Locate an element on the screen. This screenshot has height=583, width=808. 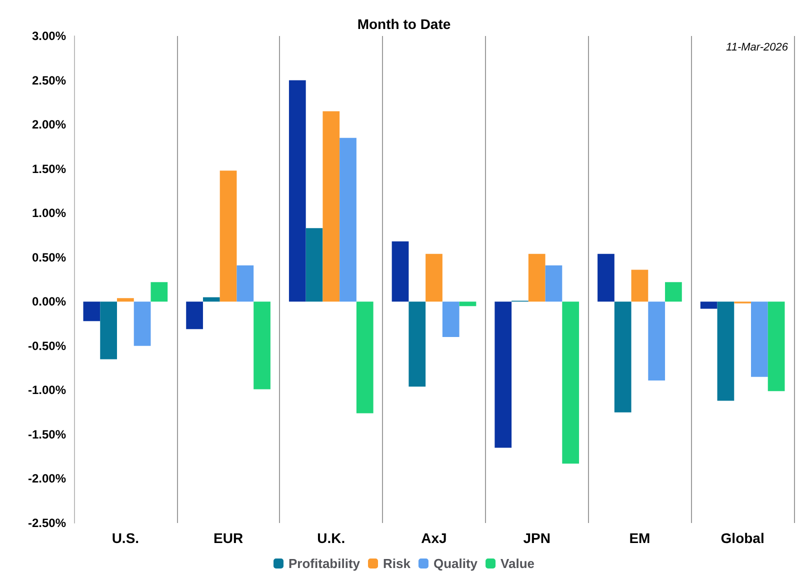
legend-label: Quality is located at coordinates (455, 563).